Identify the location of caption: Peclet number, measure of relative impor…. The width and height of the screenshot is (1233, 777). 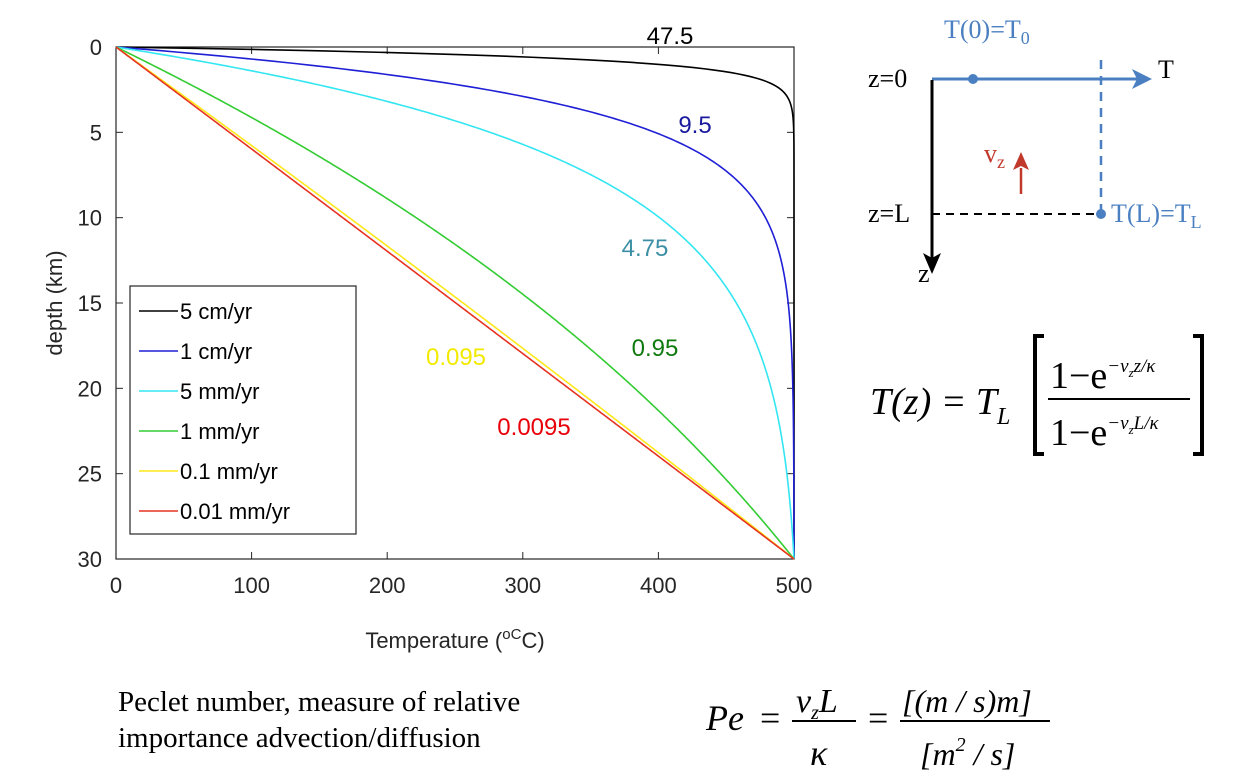
(398, 720).